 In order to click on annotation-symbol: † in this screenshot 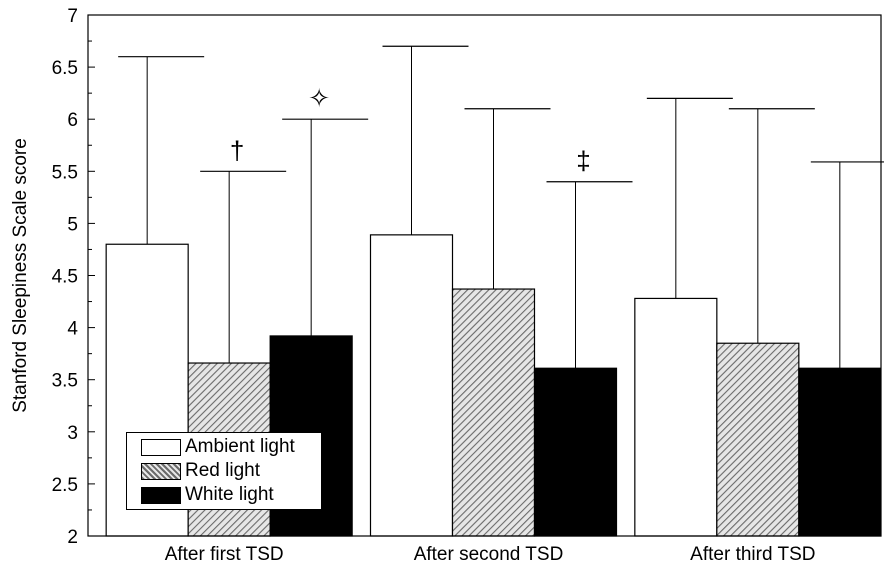, I will do `click(237, 150)`.